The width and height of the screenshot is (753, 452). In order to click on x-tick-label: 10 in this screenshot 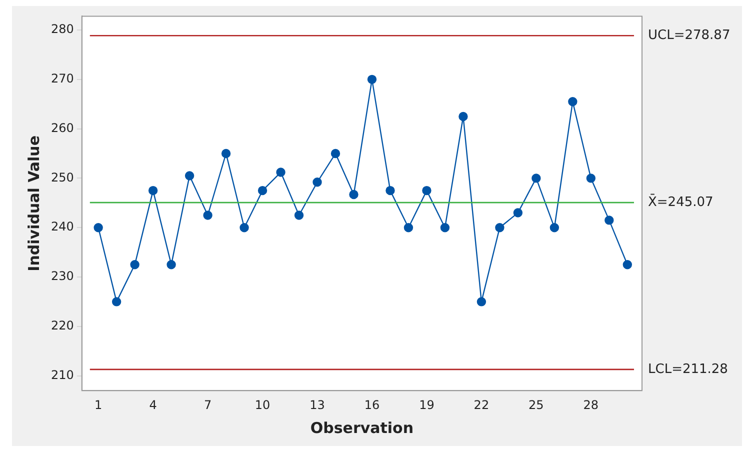, I will do `click(262, 405)`.